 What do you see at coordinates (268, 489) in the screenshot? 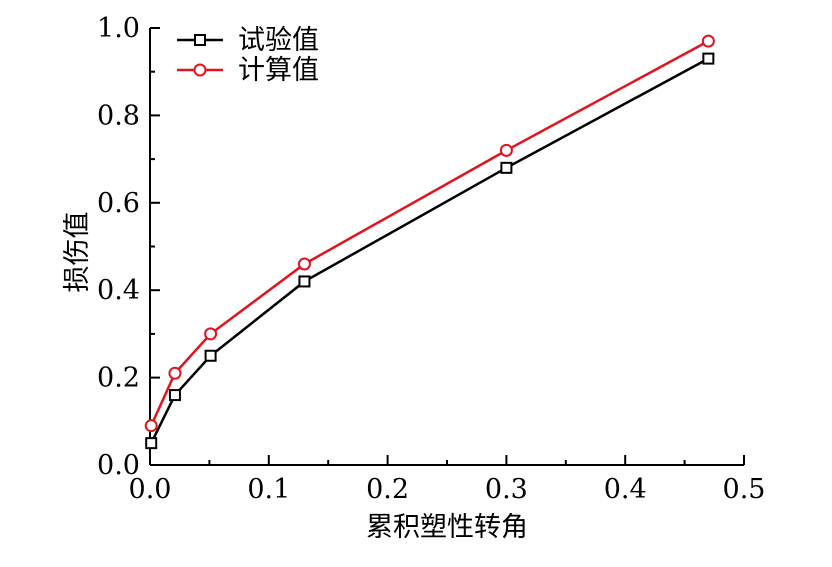
I see `x-tick-label: 0.1` at bounding box center [268, 489].